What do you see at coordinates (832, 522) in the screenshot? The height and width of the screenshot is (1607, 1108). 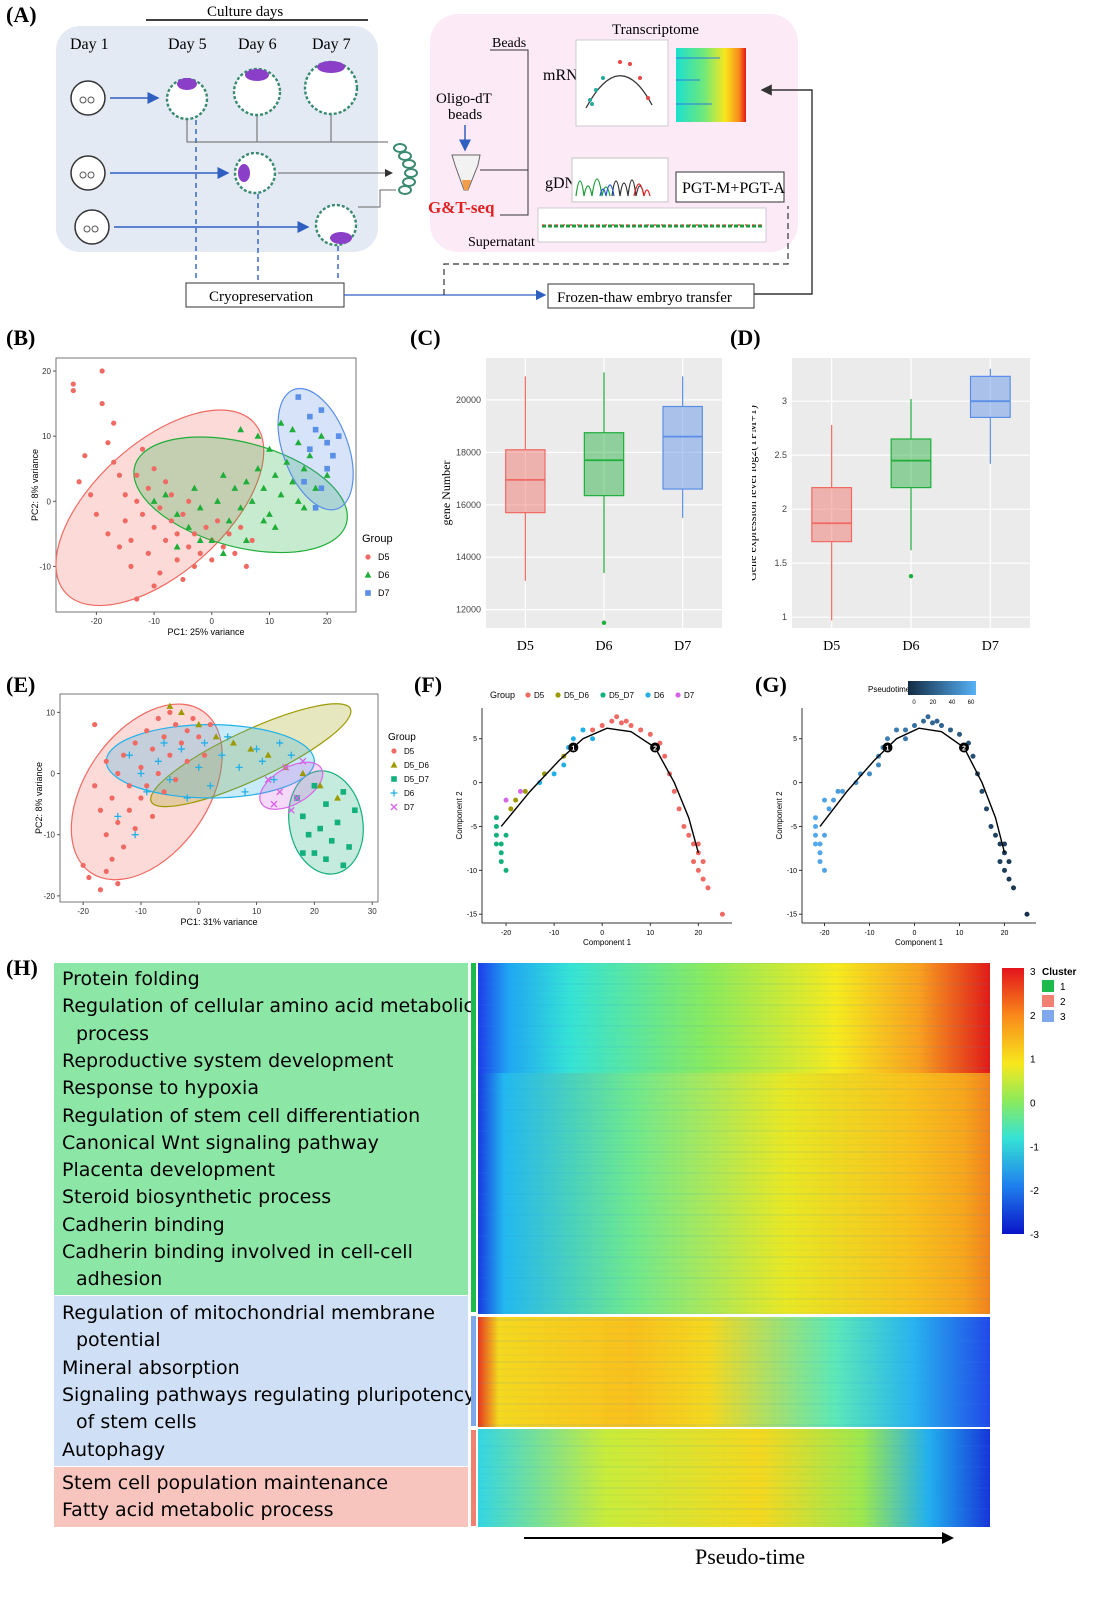 I see `box-d5` at bounding box center [832, 522].